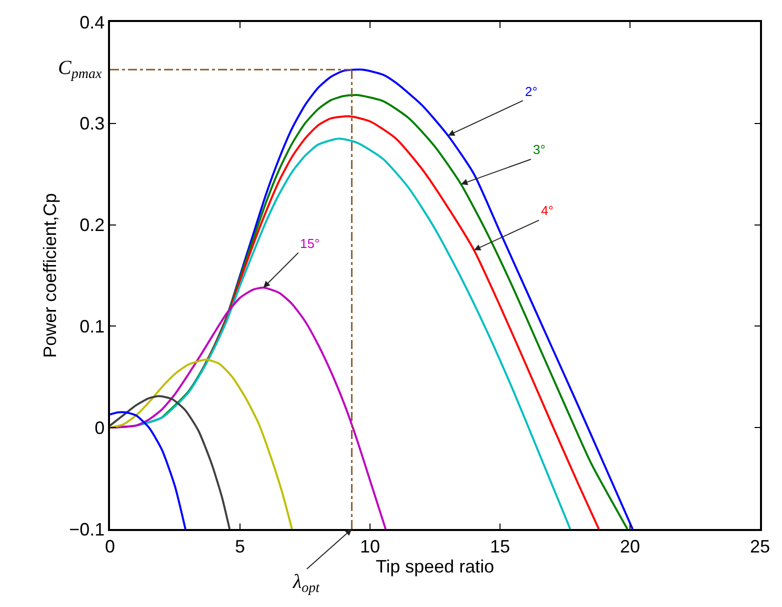 The image size is (782, 607). I want to click on x-tick-label: 20, so click(630, 546).